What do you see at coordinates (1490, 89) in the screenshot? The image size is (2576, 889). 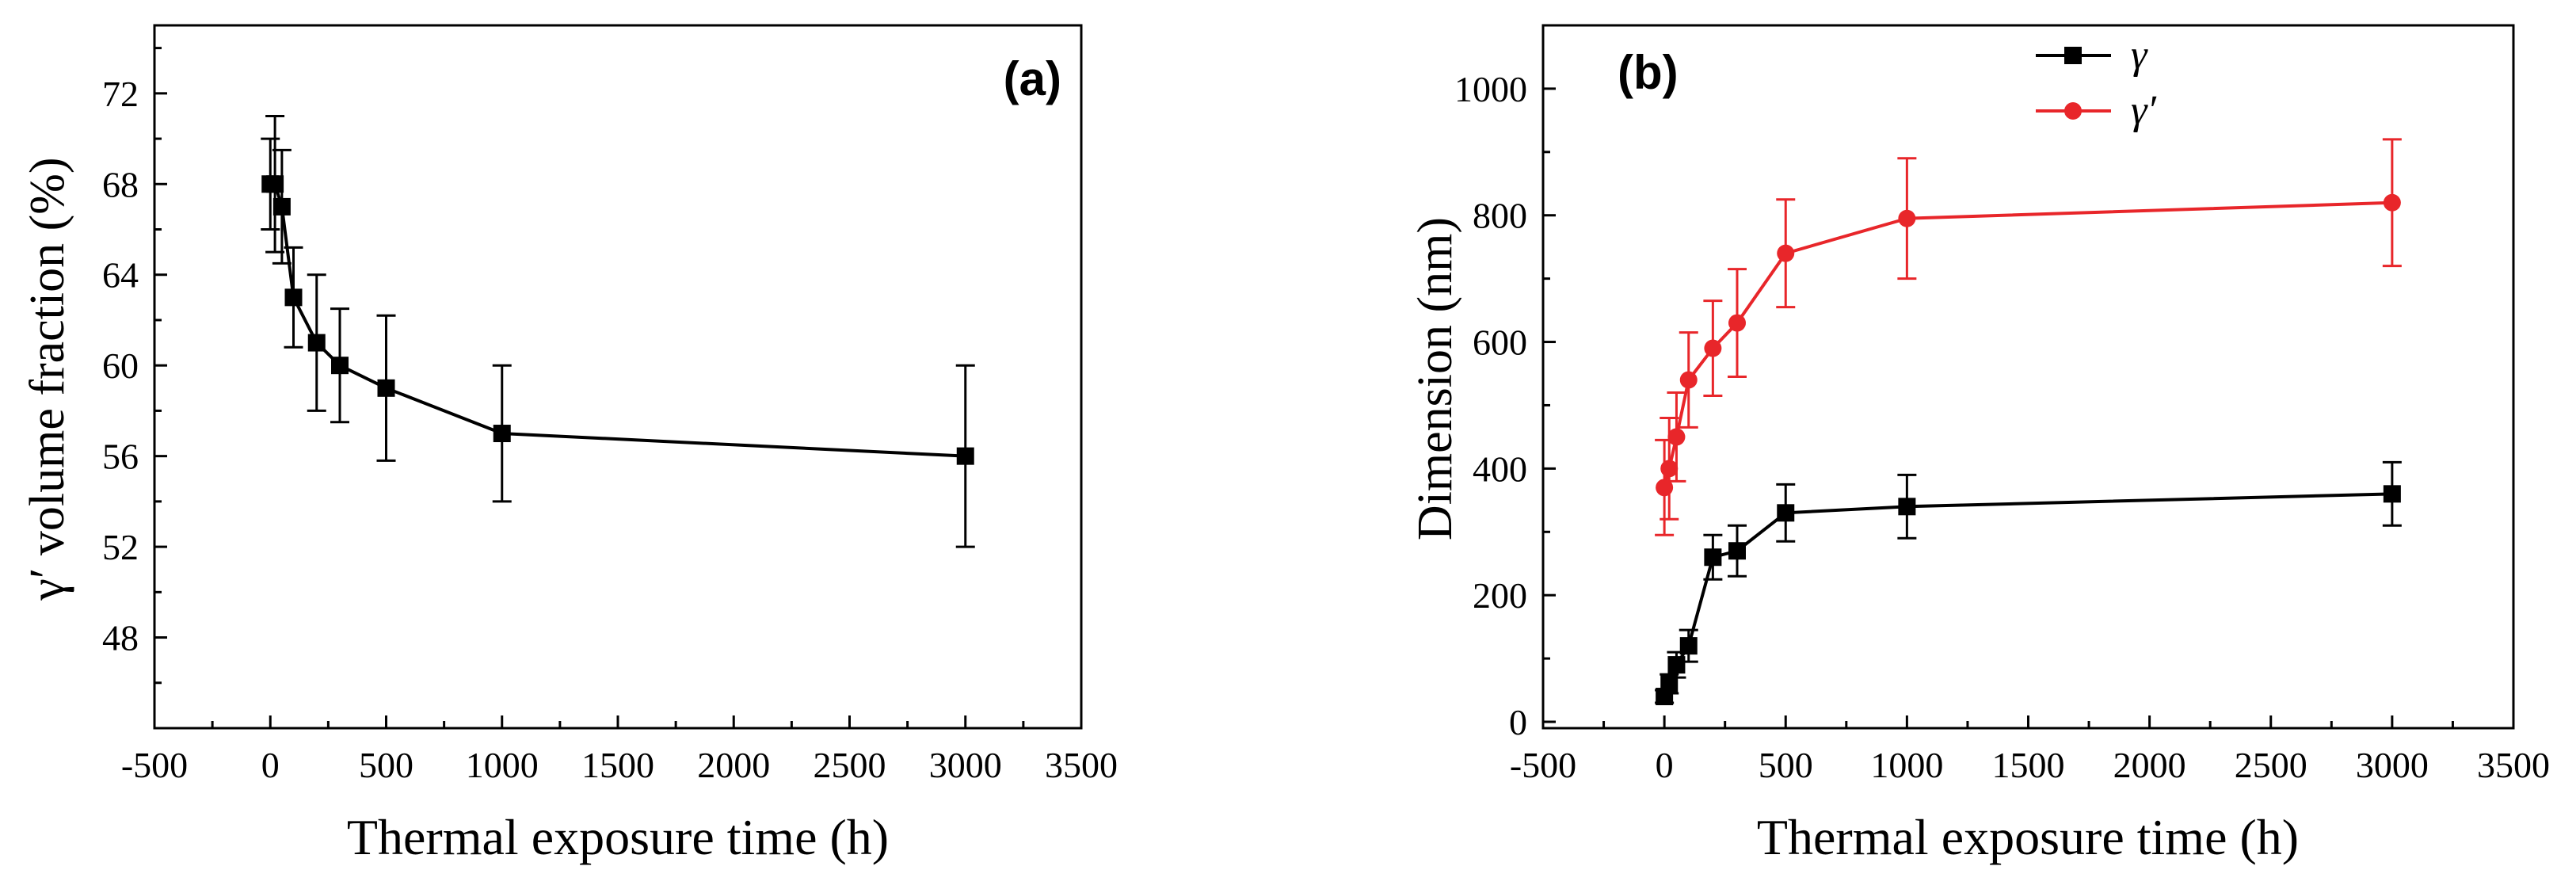 I see `y-tick-label-b-5: 1000` at bounding box center [1490, 89].